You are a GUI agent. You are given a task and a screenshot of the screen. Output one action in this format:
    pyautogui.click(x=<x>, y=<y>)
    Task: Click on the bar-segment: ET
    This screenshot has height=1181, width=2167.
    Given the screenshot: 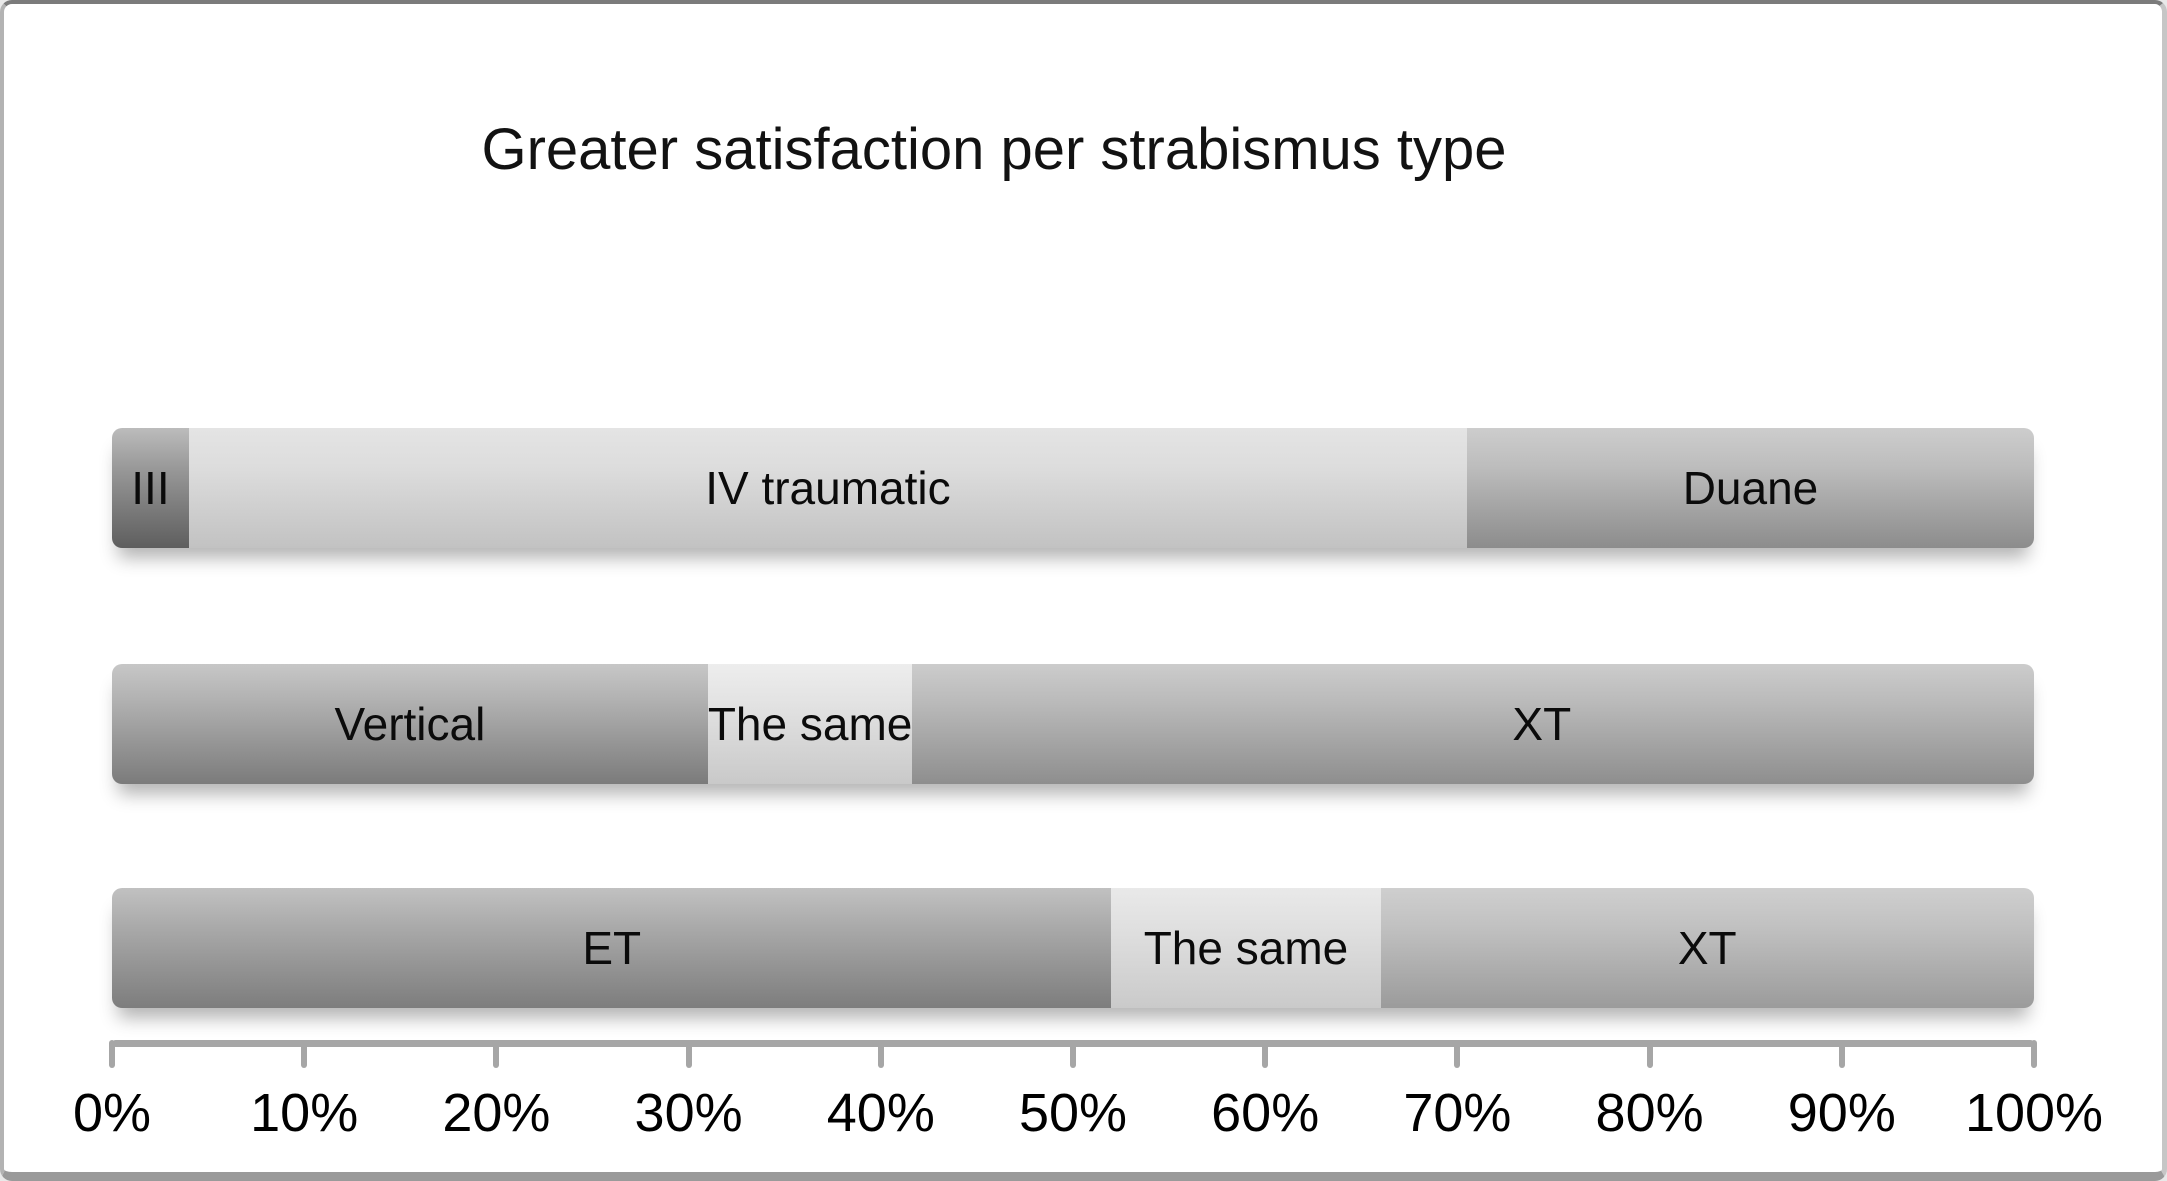 What is the action you would take?
    pyautogui.click(x=612, y=948)
    